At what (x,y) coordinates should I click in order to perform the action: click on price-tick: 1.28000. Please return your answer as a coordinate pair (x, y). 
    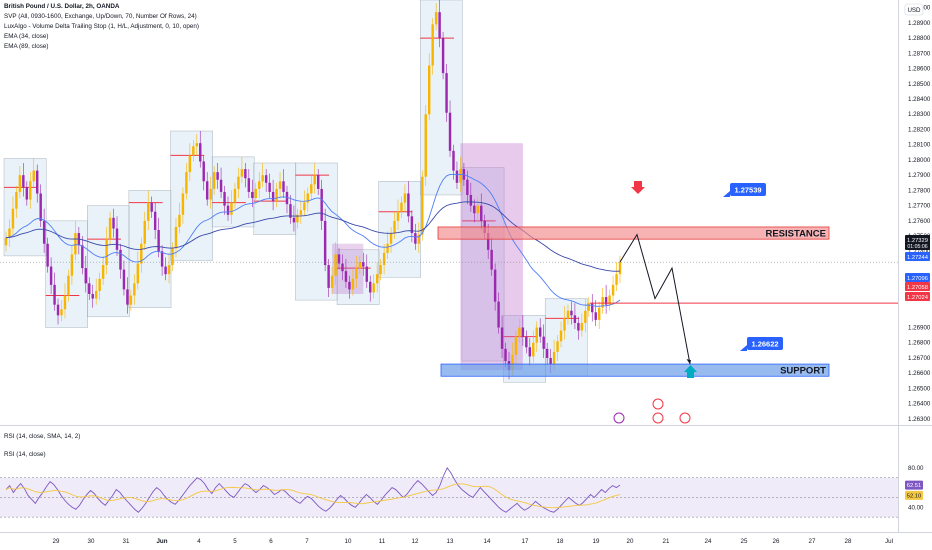
    Looking at the image, I should click on (919, 160).